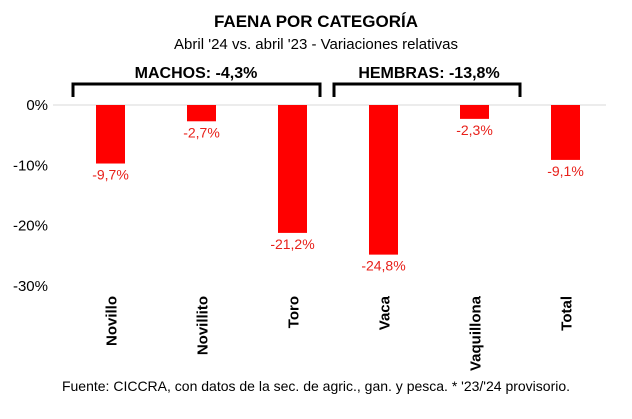  I want to click on group-bracket-machos, so click(196, 89).